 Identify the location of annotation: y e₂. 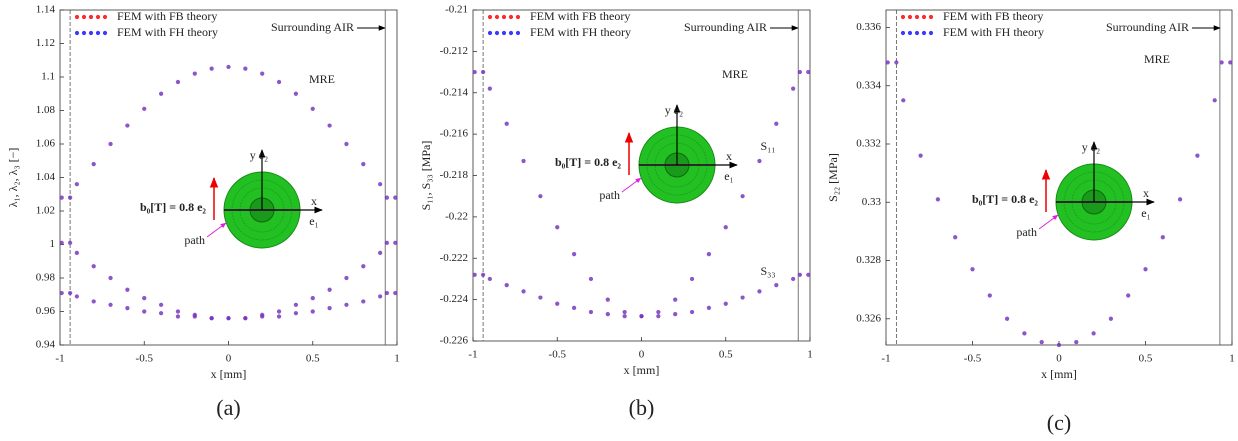
(259, 155).